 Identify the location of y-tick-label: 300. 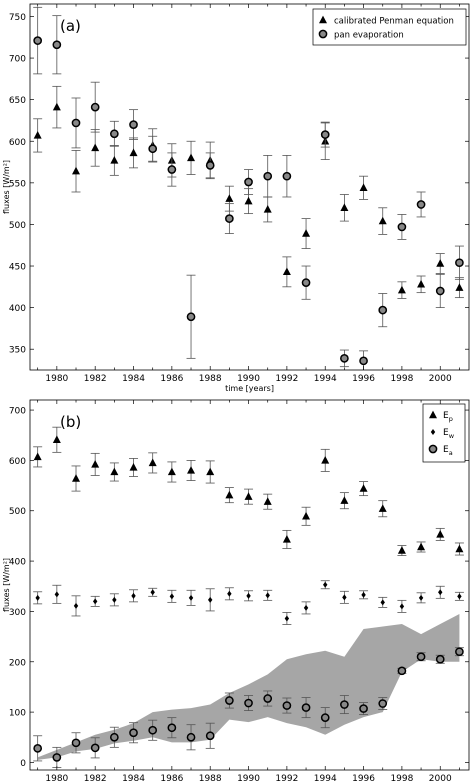
(17, 613).